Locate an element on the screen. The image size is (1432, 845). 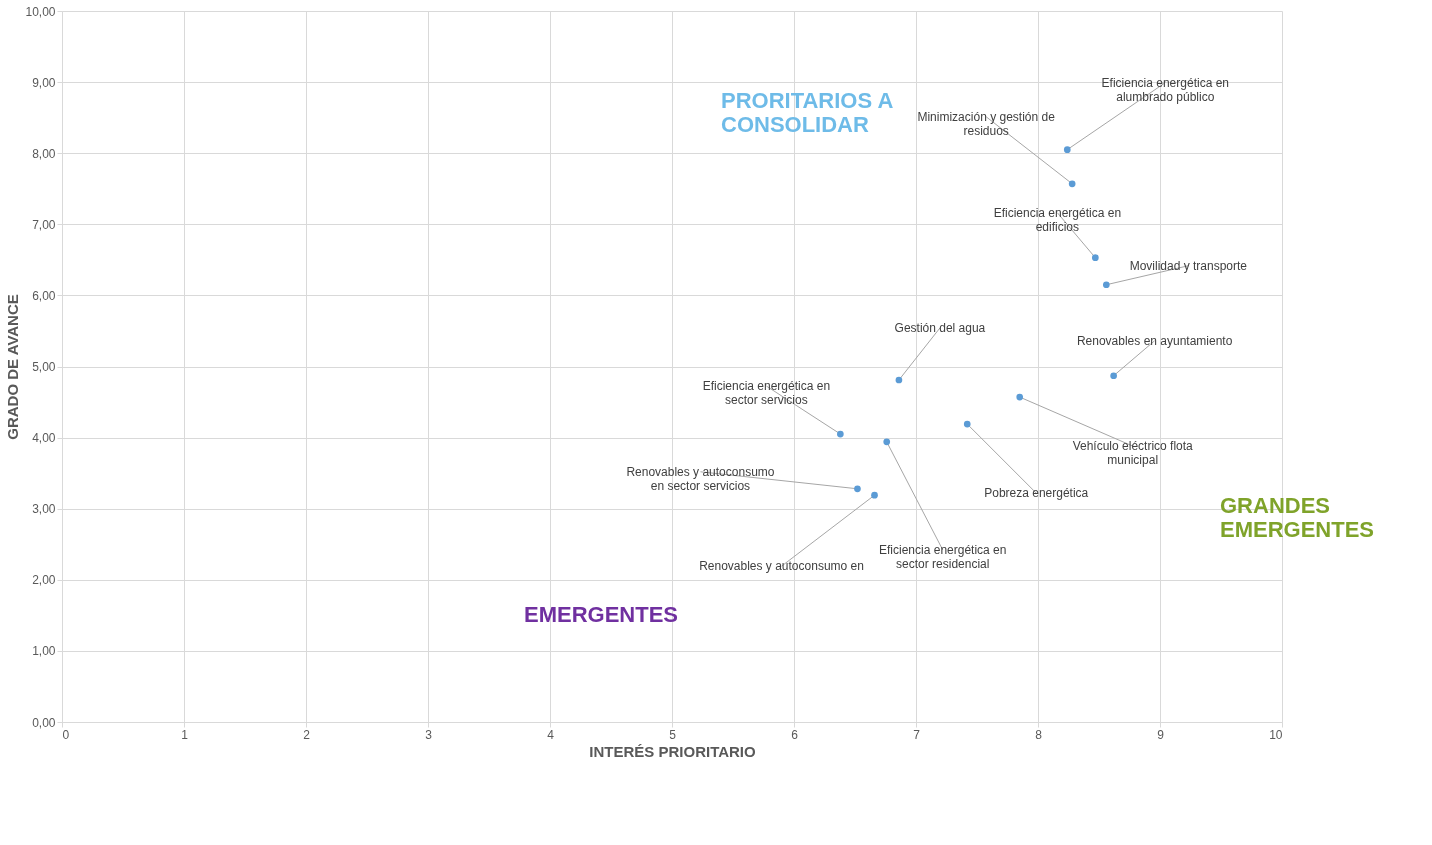
text: Pobreza energética is located at coordinates (1036, 493).